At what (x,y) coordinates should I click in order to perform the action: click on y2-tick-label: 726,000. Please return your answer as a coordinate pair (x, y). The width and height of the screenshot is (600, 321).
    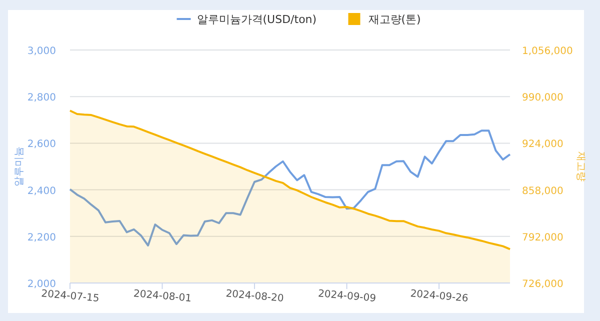
    Looking at the image, I should click on (543, 284).